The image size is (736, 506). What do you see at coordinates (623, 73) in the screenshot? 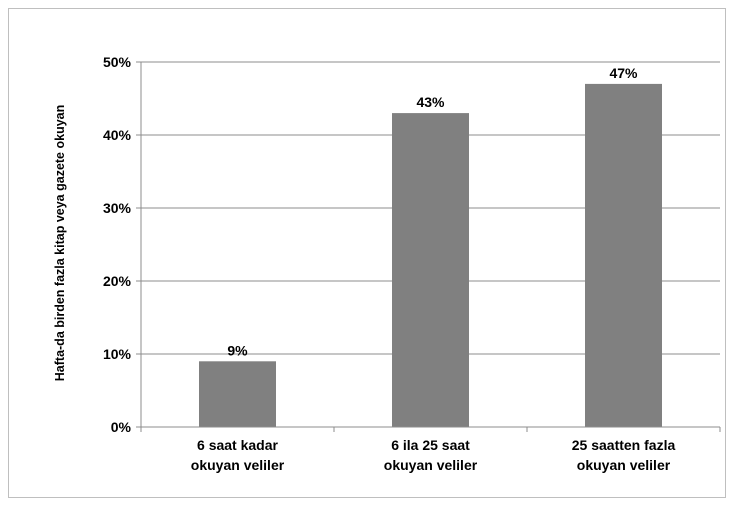
I see `data-label-3: 47%` at bounding box center [623, 73].